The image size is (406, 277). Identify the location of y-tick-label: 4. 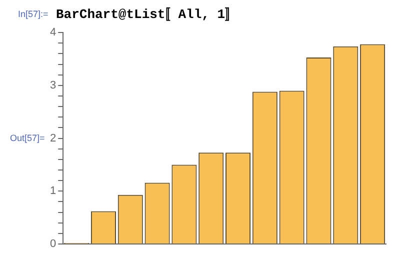
(53, 32).